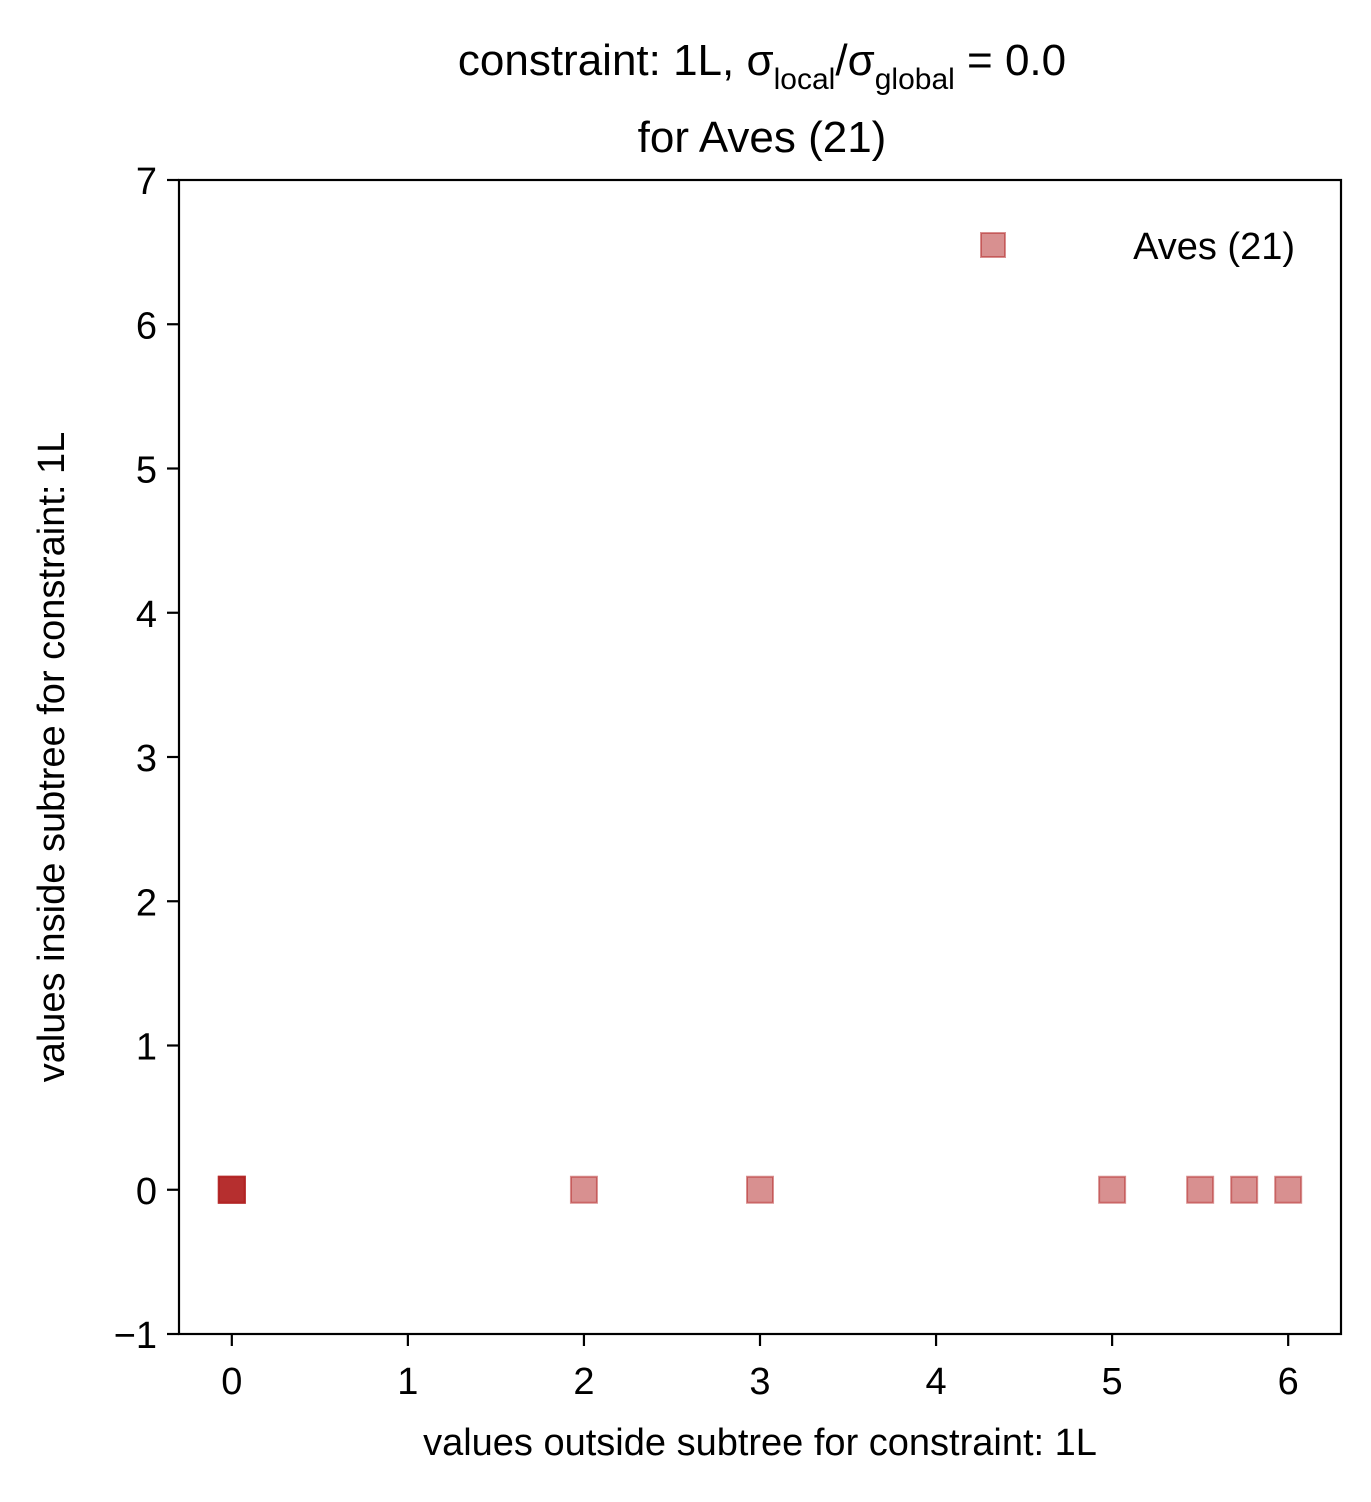  Describe the element at coordinates (759, 1382) in the screenshot. I see `x-tick-label: 3` at that location.